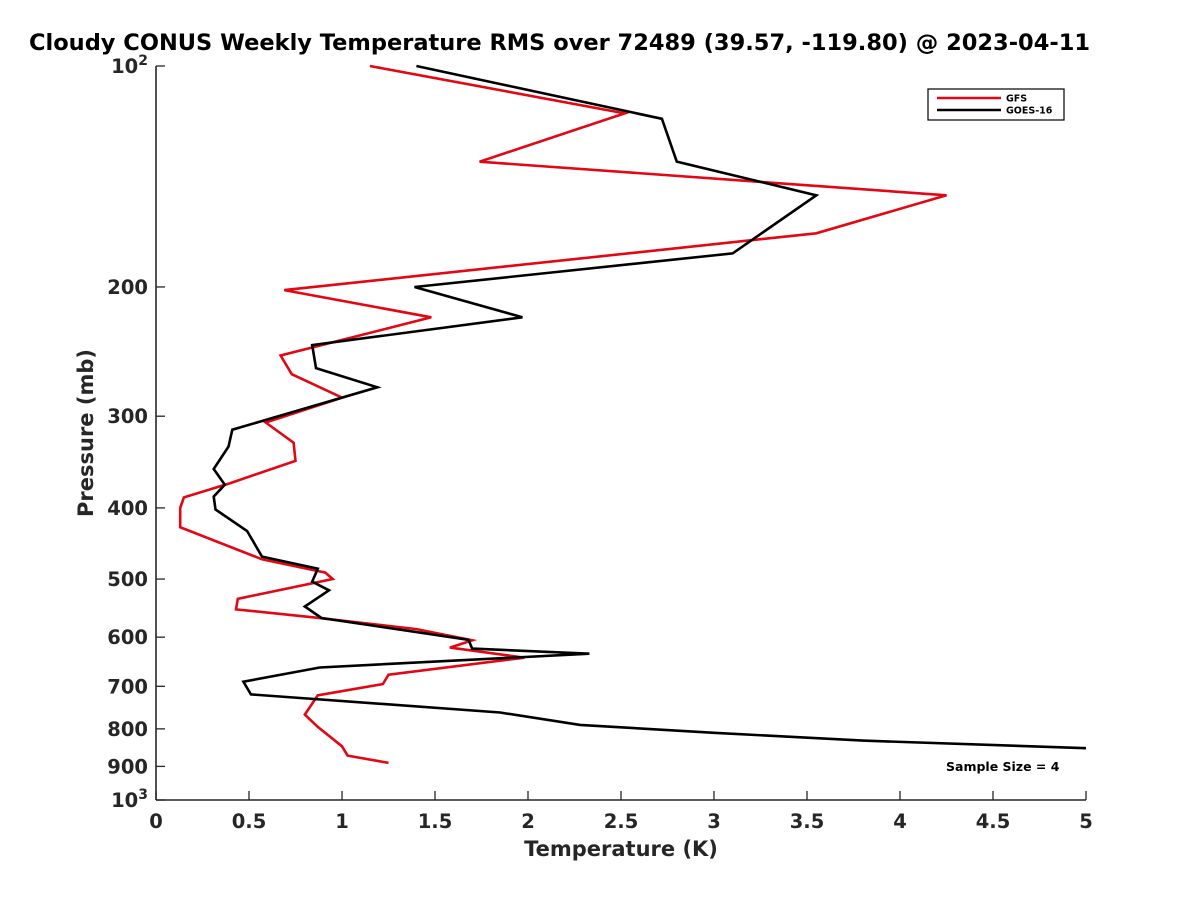  What do you see at coordinates (993, 821) in the screenshot?
I see `x-tick-label: 4.5` at bounding box center [993, 821].